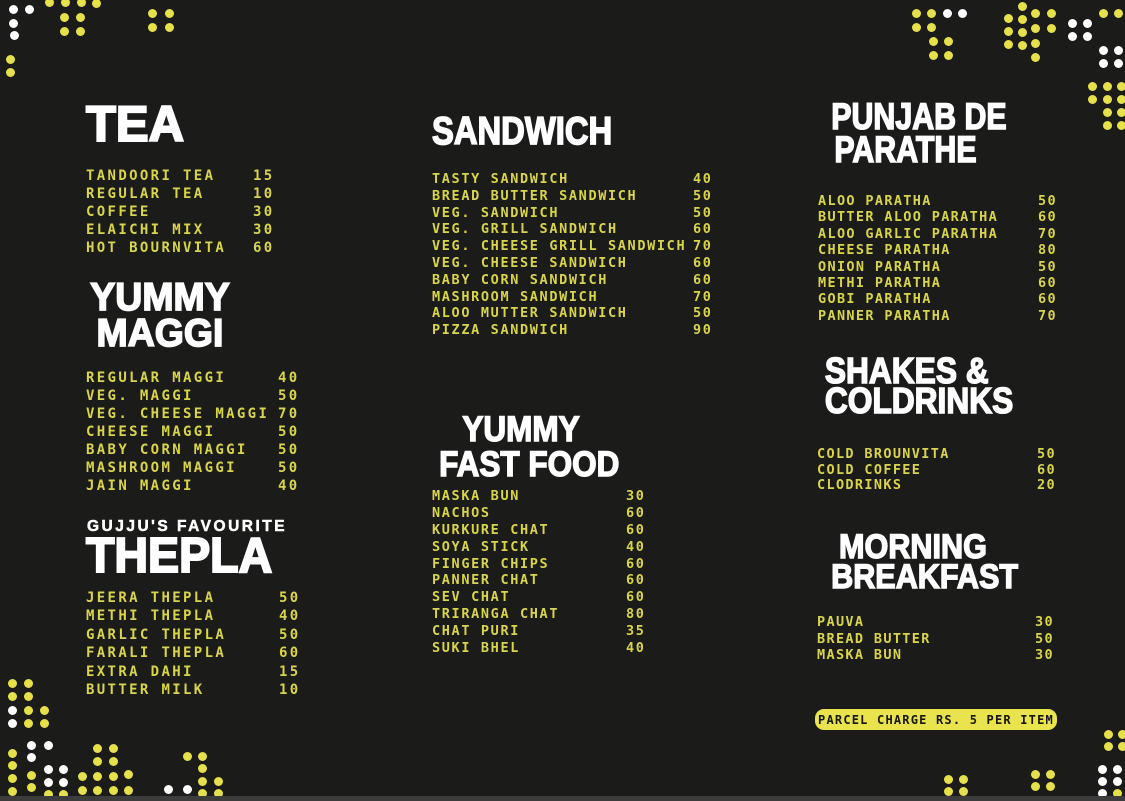 This screenshot has width=1125, height=801. I want to click on menu-item: TASTY SANDWICH 40, so click(571, 179).